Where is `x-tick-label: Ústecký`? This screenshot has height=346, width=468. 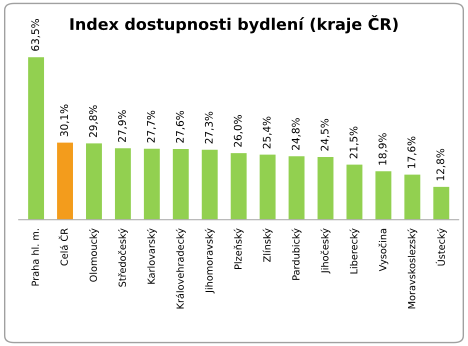
x-tick-label: Ústecký is located at coordinates (441, 247).